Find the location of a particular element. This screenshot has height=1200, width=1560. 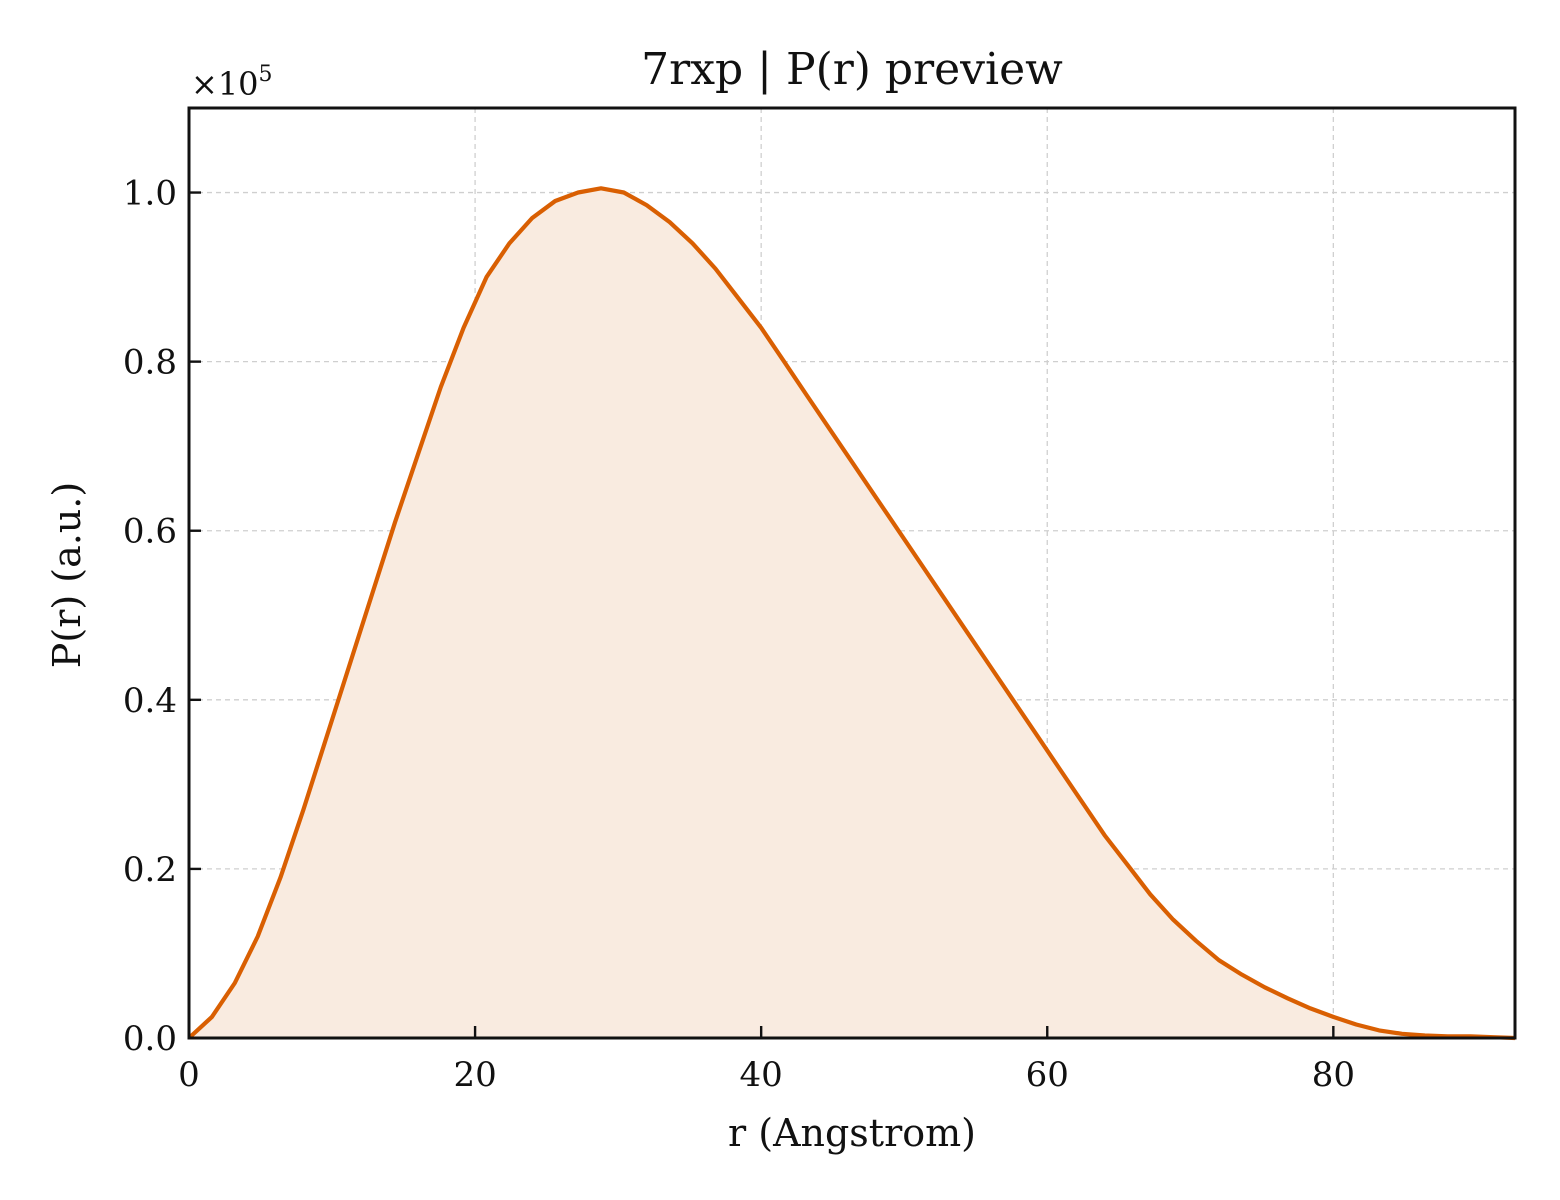

y-tick-label: 1.0 is located at coordinates (150, 194).